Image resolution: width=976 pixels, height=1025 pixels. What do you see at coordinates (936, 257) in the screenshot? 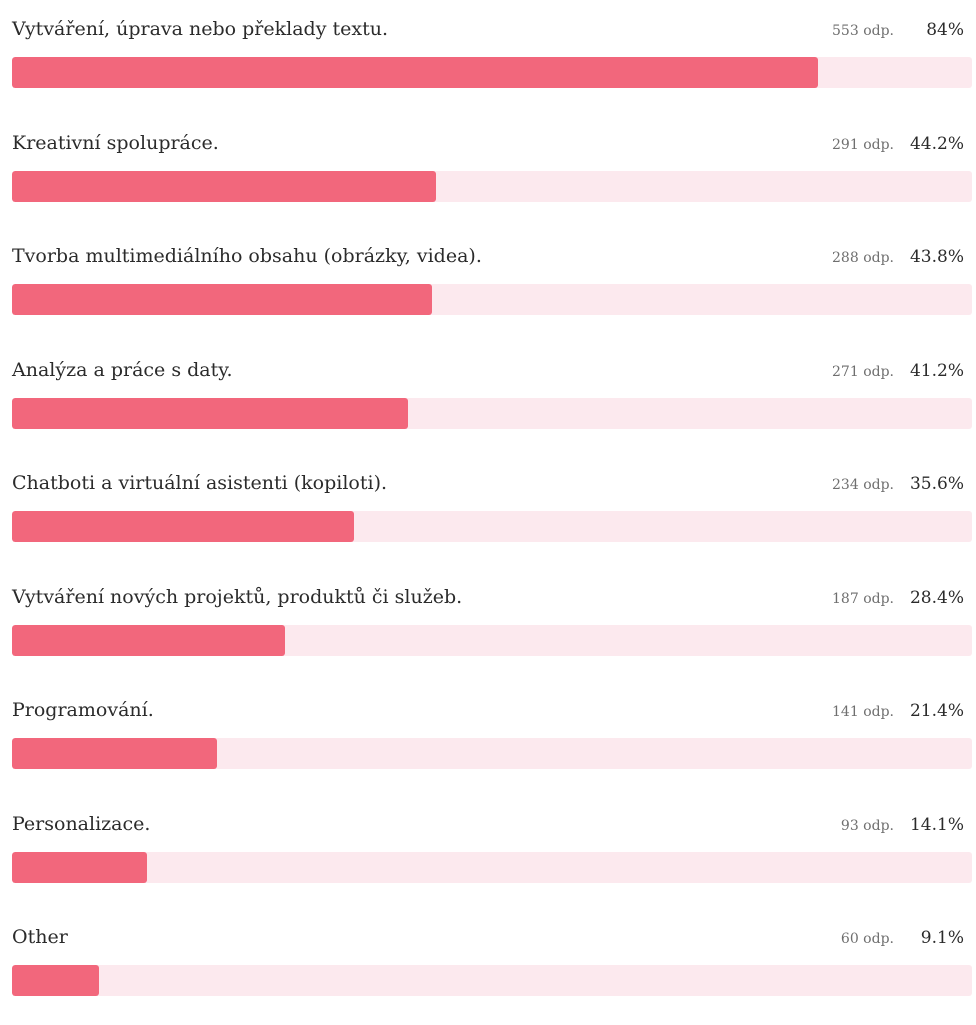
I see `percentage-label: 43.8%` at bounding box center [936, 257].